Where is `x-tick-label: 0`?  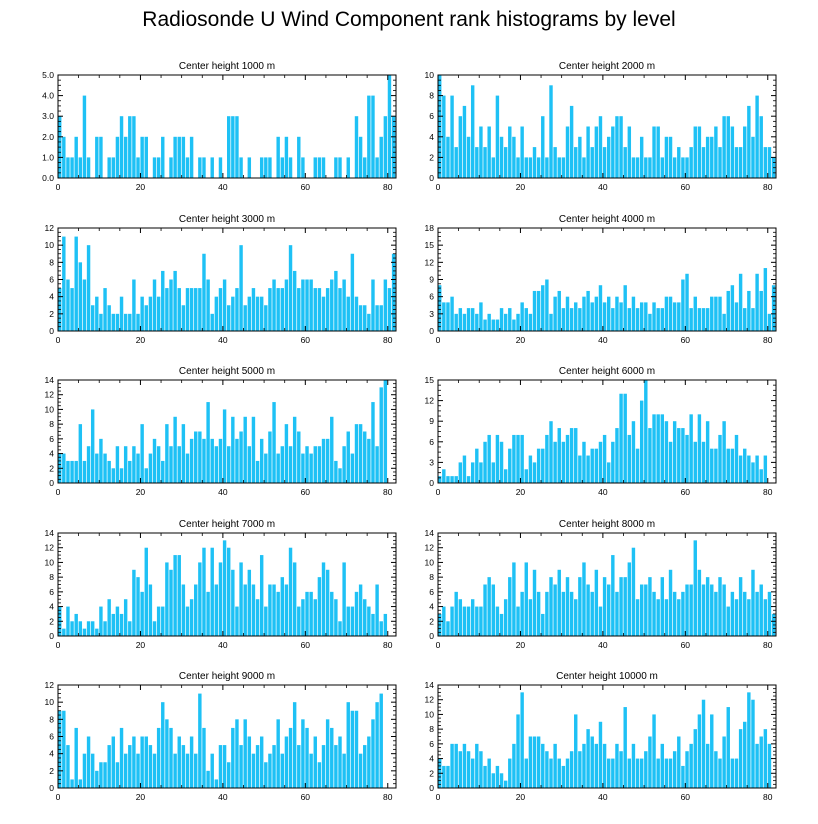 x-tick-label: 0 is located at coordinates (58, 187).